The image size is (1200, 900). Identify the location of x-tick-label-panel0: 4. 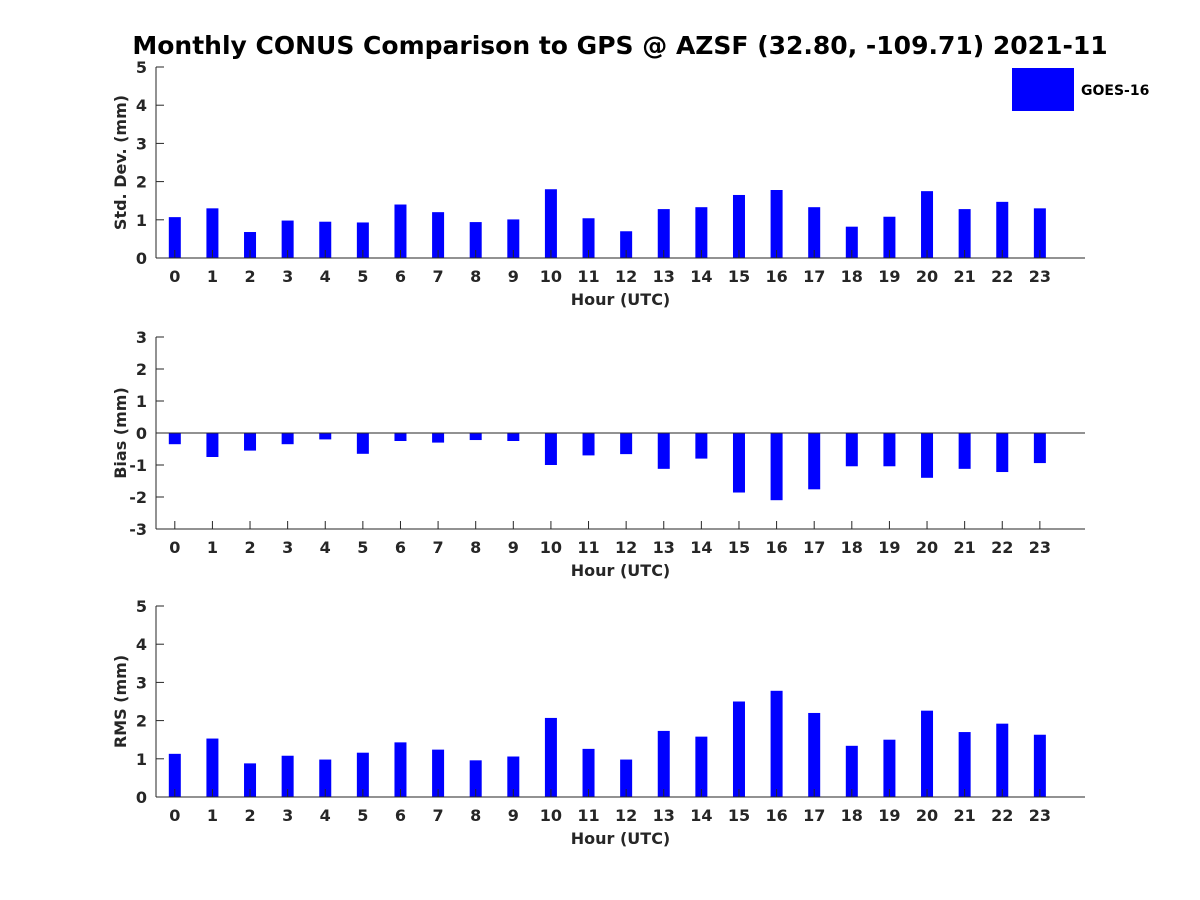
(325, 276).